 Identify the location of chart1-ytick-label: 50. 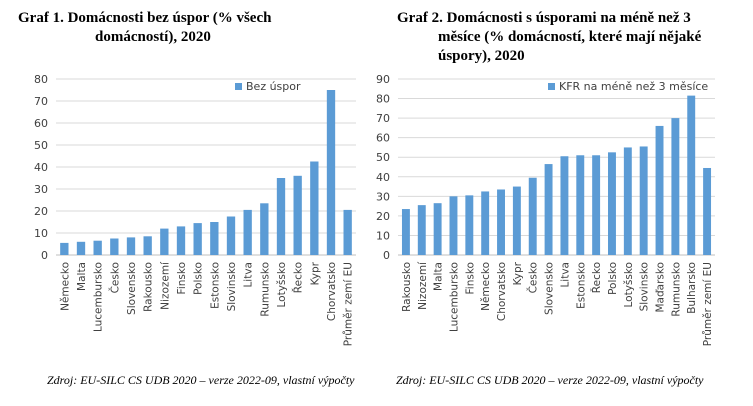
(41, 145).